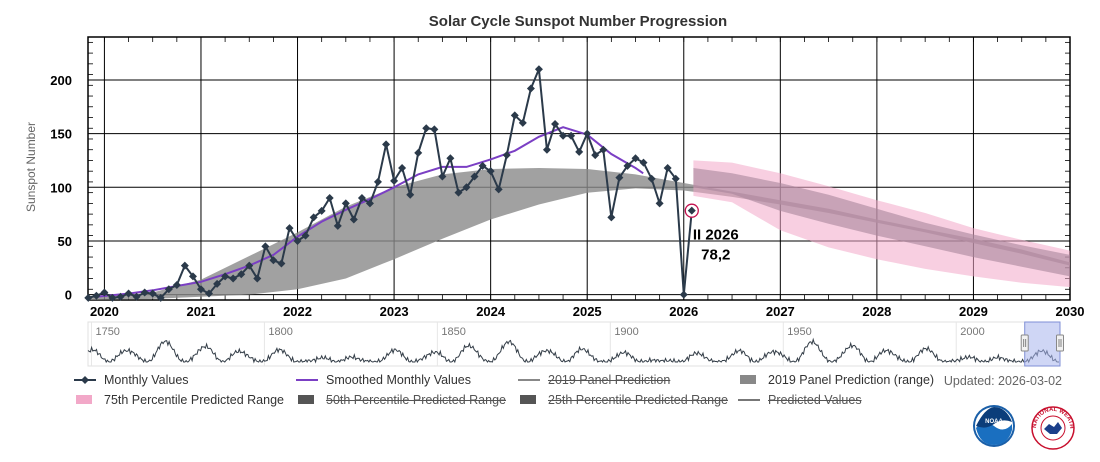  Describe the element at coordinates (1042, 344) in the screenshot. I see `navigator-window` at that location.